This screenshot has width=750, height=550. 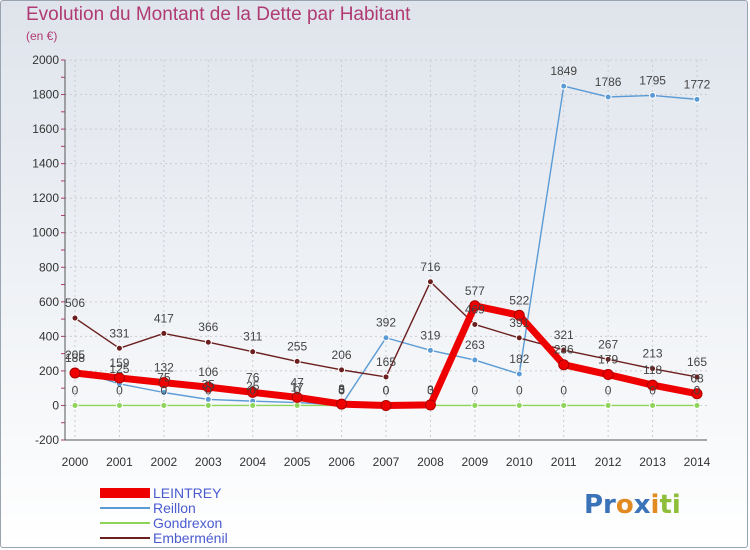 I want to click on data-label: 1795, so click(x=652, y=80).